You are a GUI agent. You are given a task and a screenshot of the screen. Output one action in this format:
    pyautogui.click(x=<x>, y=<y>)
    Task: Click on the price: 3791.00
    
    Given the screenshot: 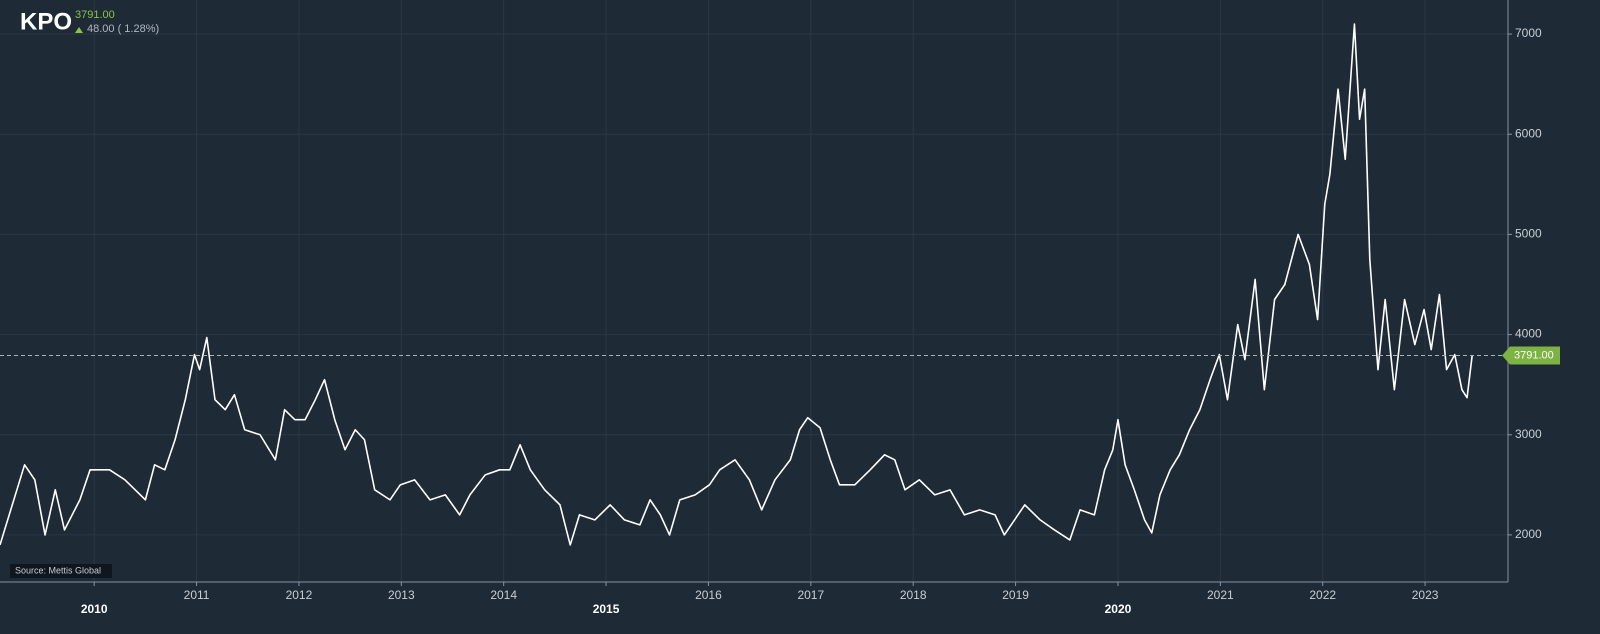 What is the action you would take?
    pyautogui.click(x=95, y=15)
    